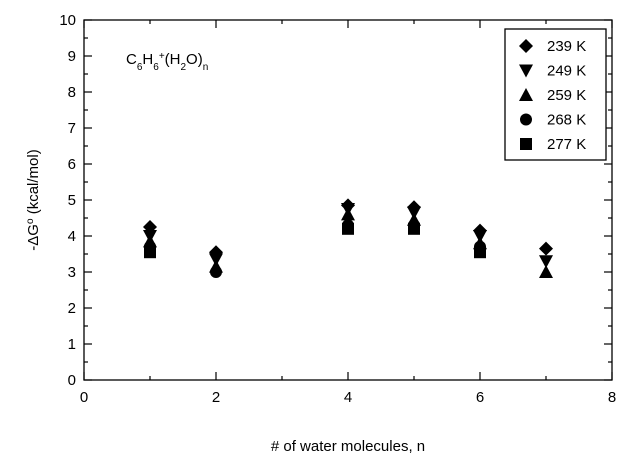  I want to click on legend-entry: 239 K, so click(552, 46).